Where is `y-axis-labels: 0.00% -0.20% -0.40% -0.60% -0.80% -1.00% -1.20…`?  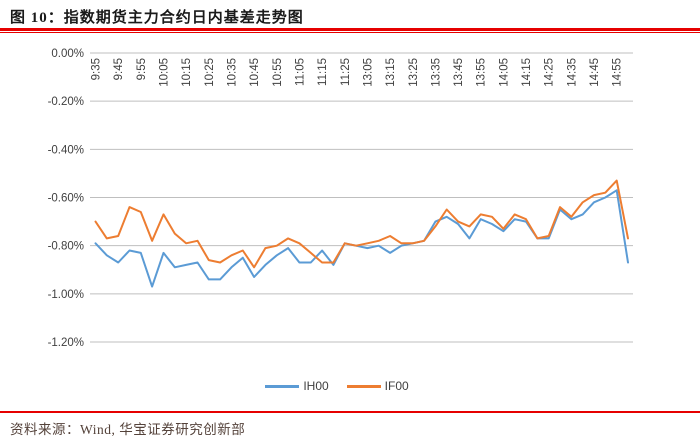
y-axis-labels: 0.00% -0.20% -0.40% -0.60% -0.80% -1.00% -1.20… is located at coordinates (66, 198).